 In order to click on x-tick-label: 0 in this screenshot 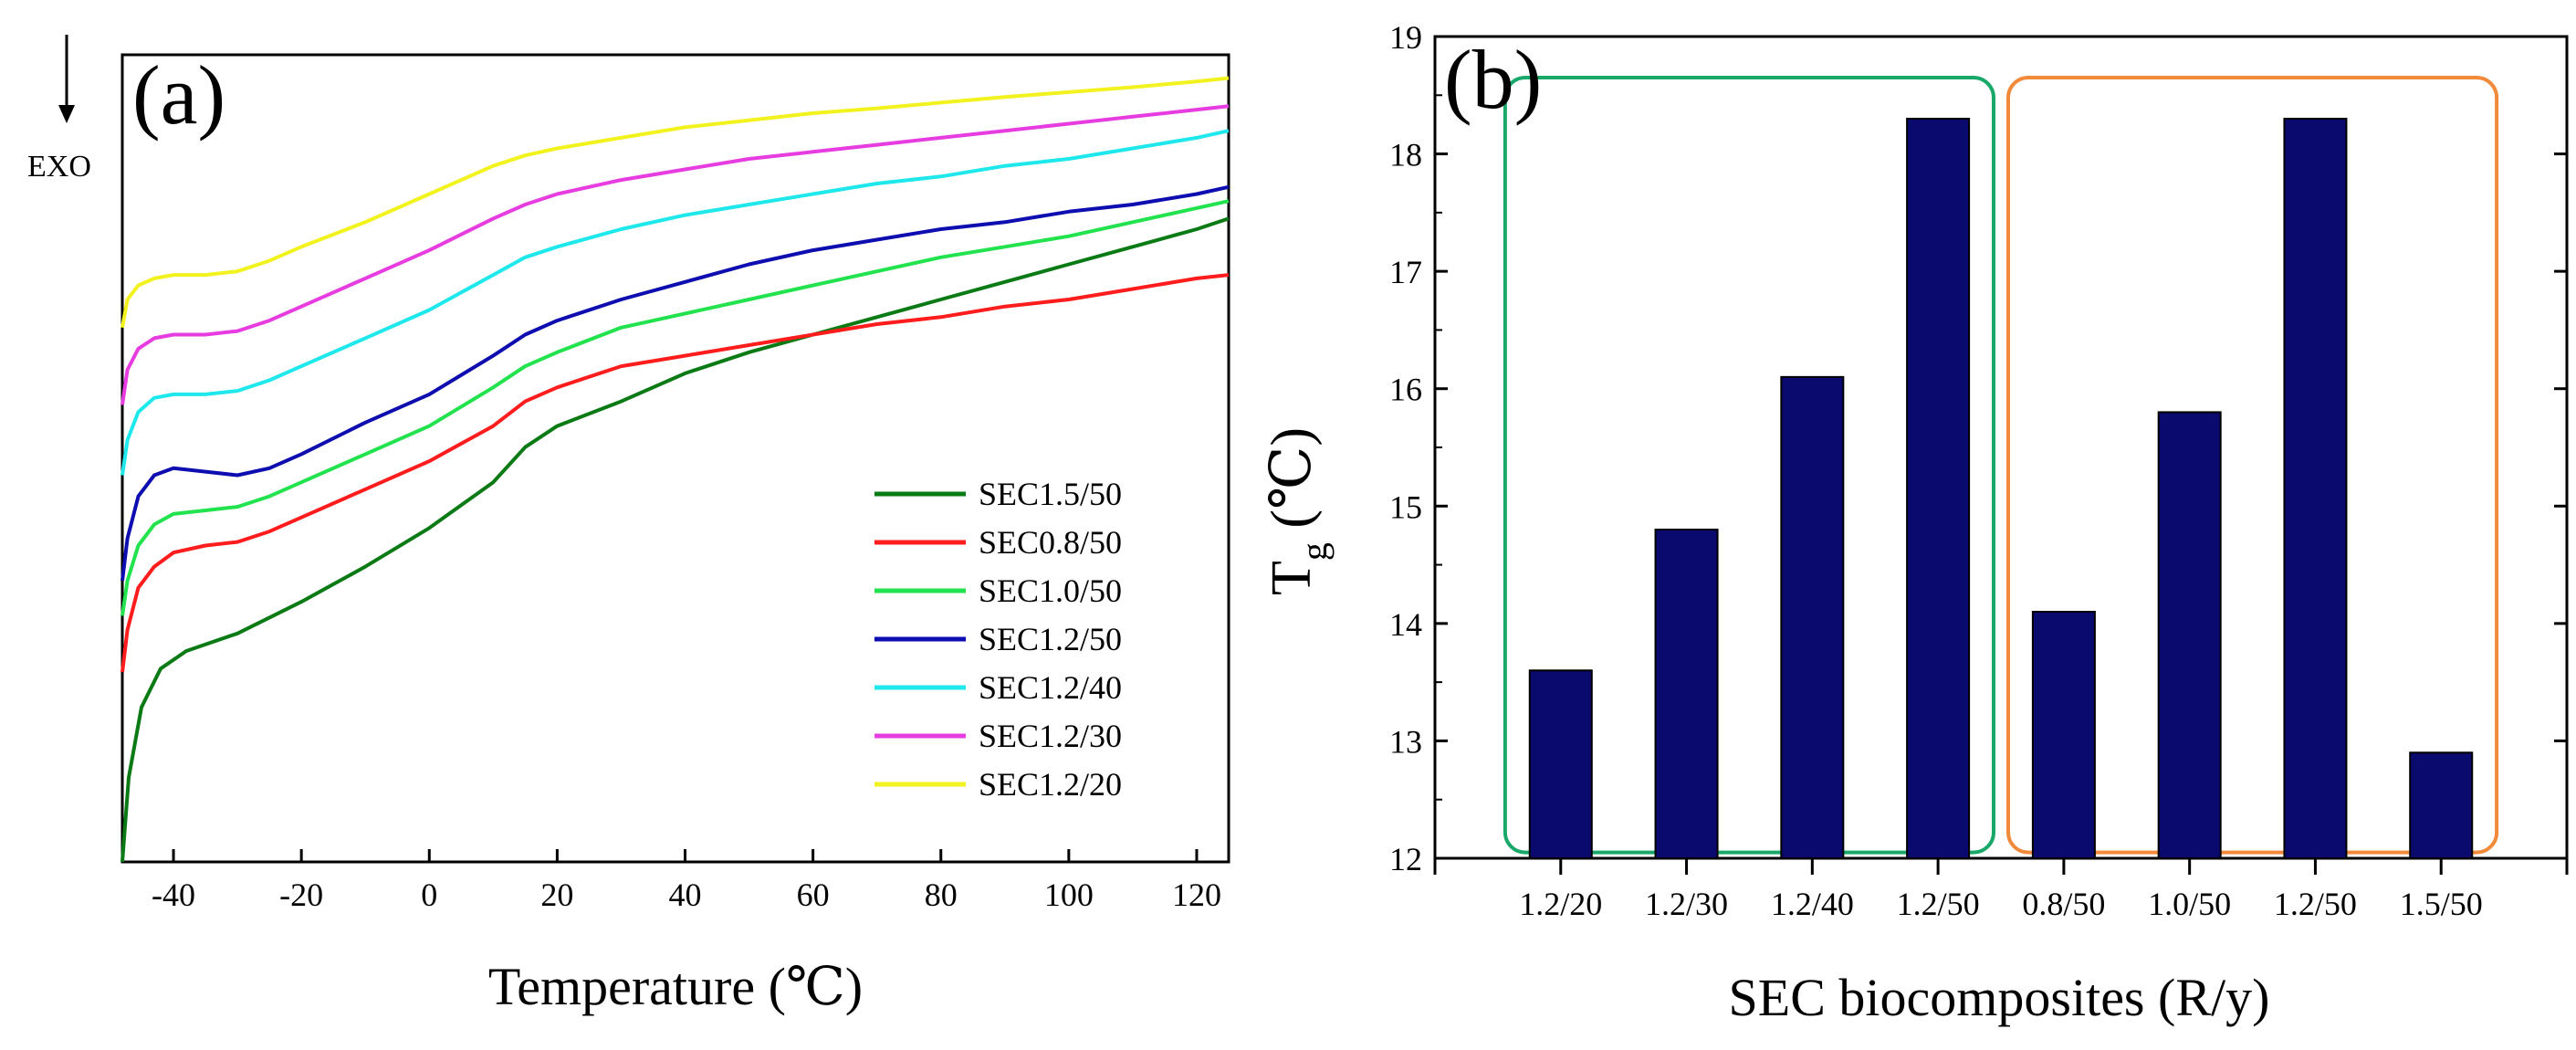, I will do `click(429, 895)`.